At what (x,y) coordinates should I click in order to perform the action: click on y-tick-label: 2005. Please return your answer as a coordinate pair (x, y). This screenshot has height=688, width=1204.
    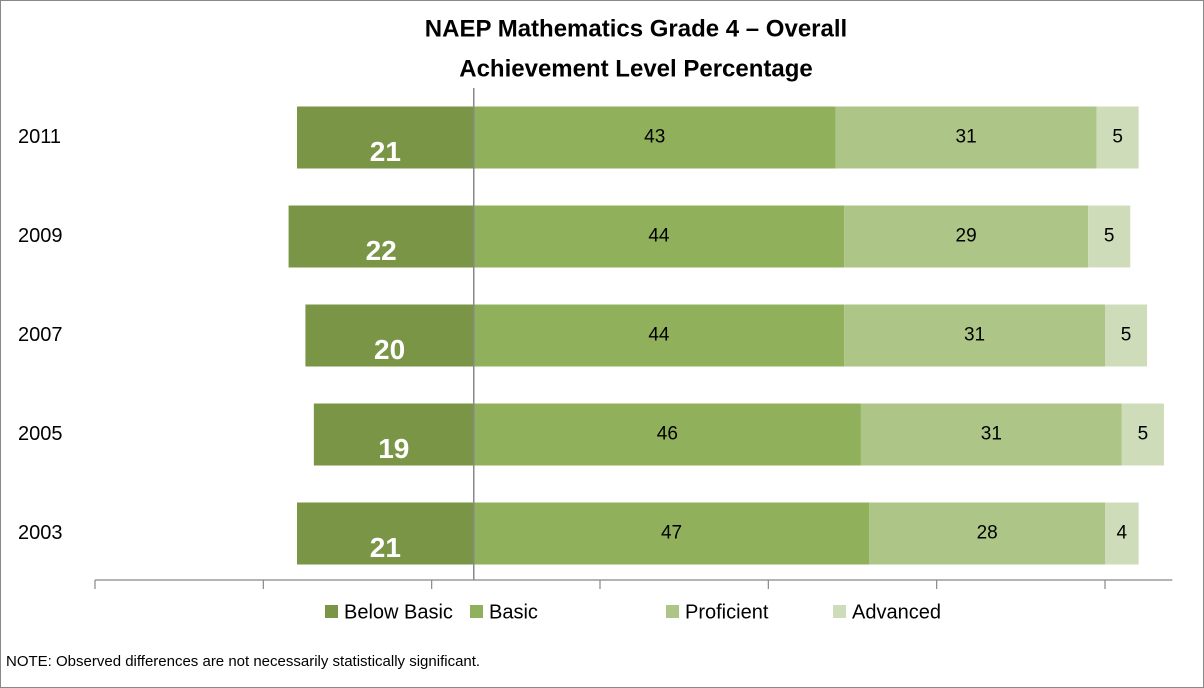
    Looking at the image, I should click on (40, 434).